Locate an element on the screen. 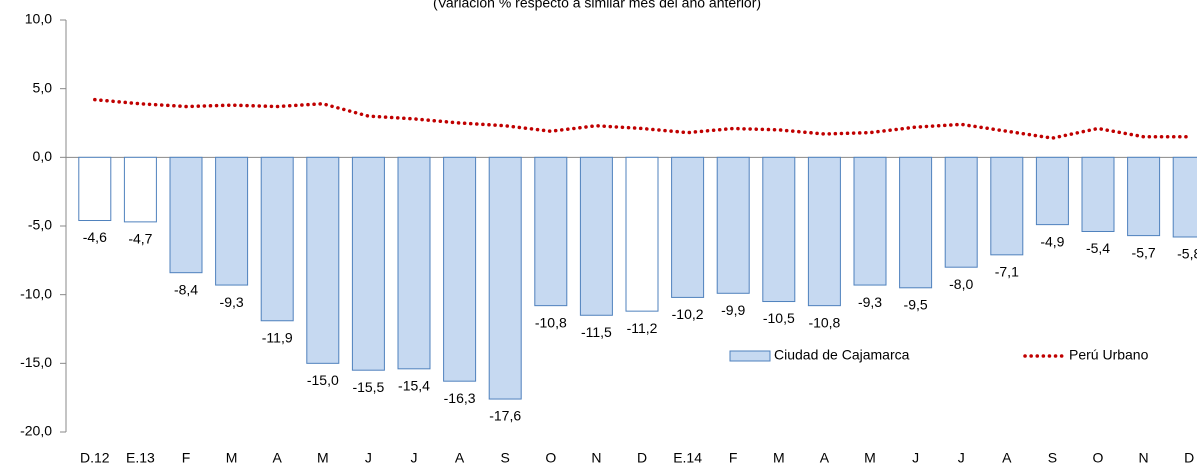  value-label: -4,7 is located at coordinates (140, 239).